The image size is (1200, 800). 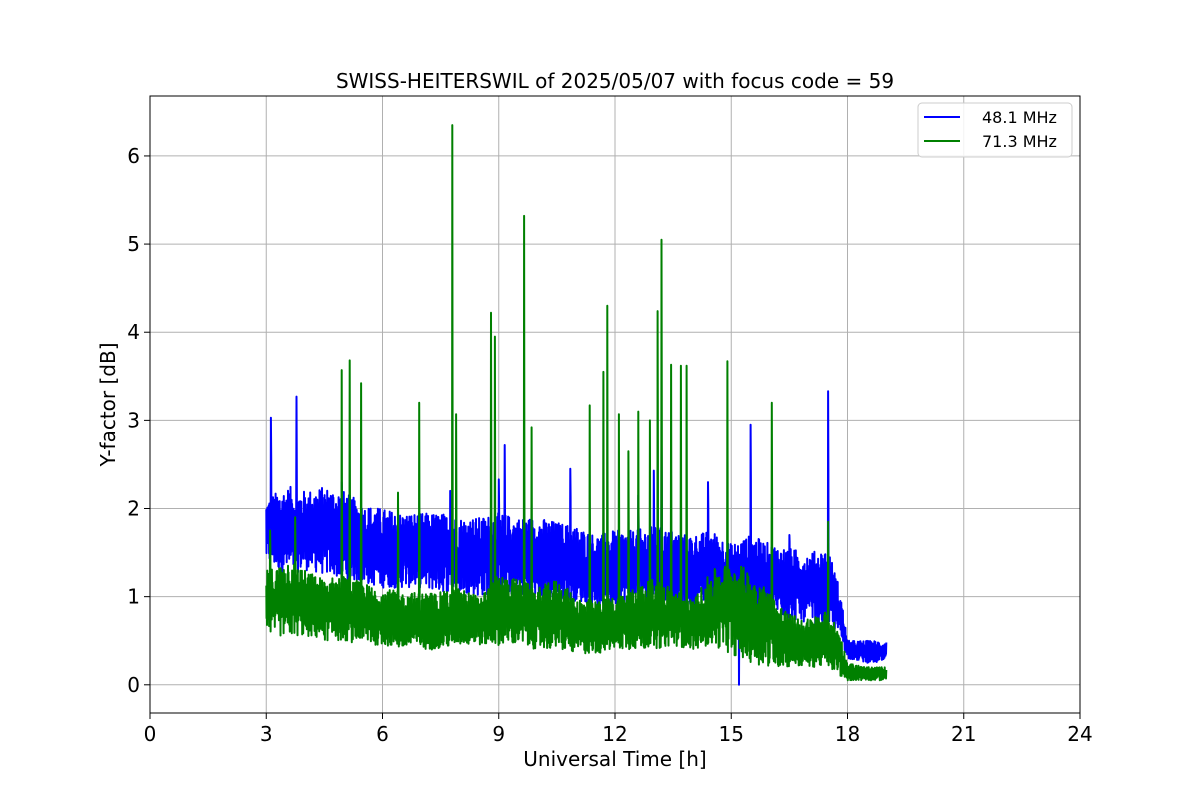 I want to click on x-tick-label: 21, so click(x=963, y=734).